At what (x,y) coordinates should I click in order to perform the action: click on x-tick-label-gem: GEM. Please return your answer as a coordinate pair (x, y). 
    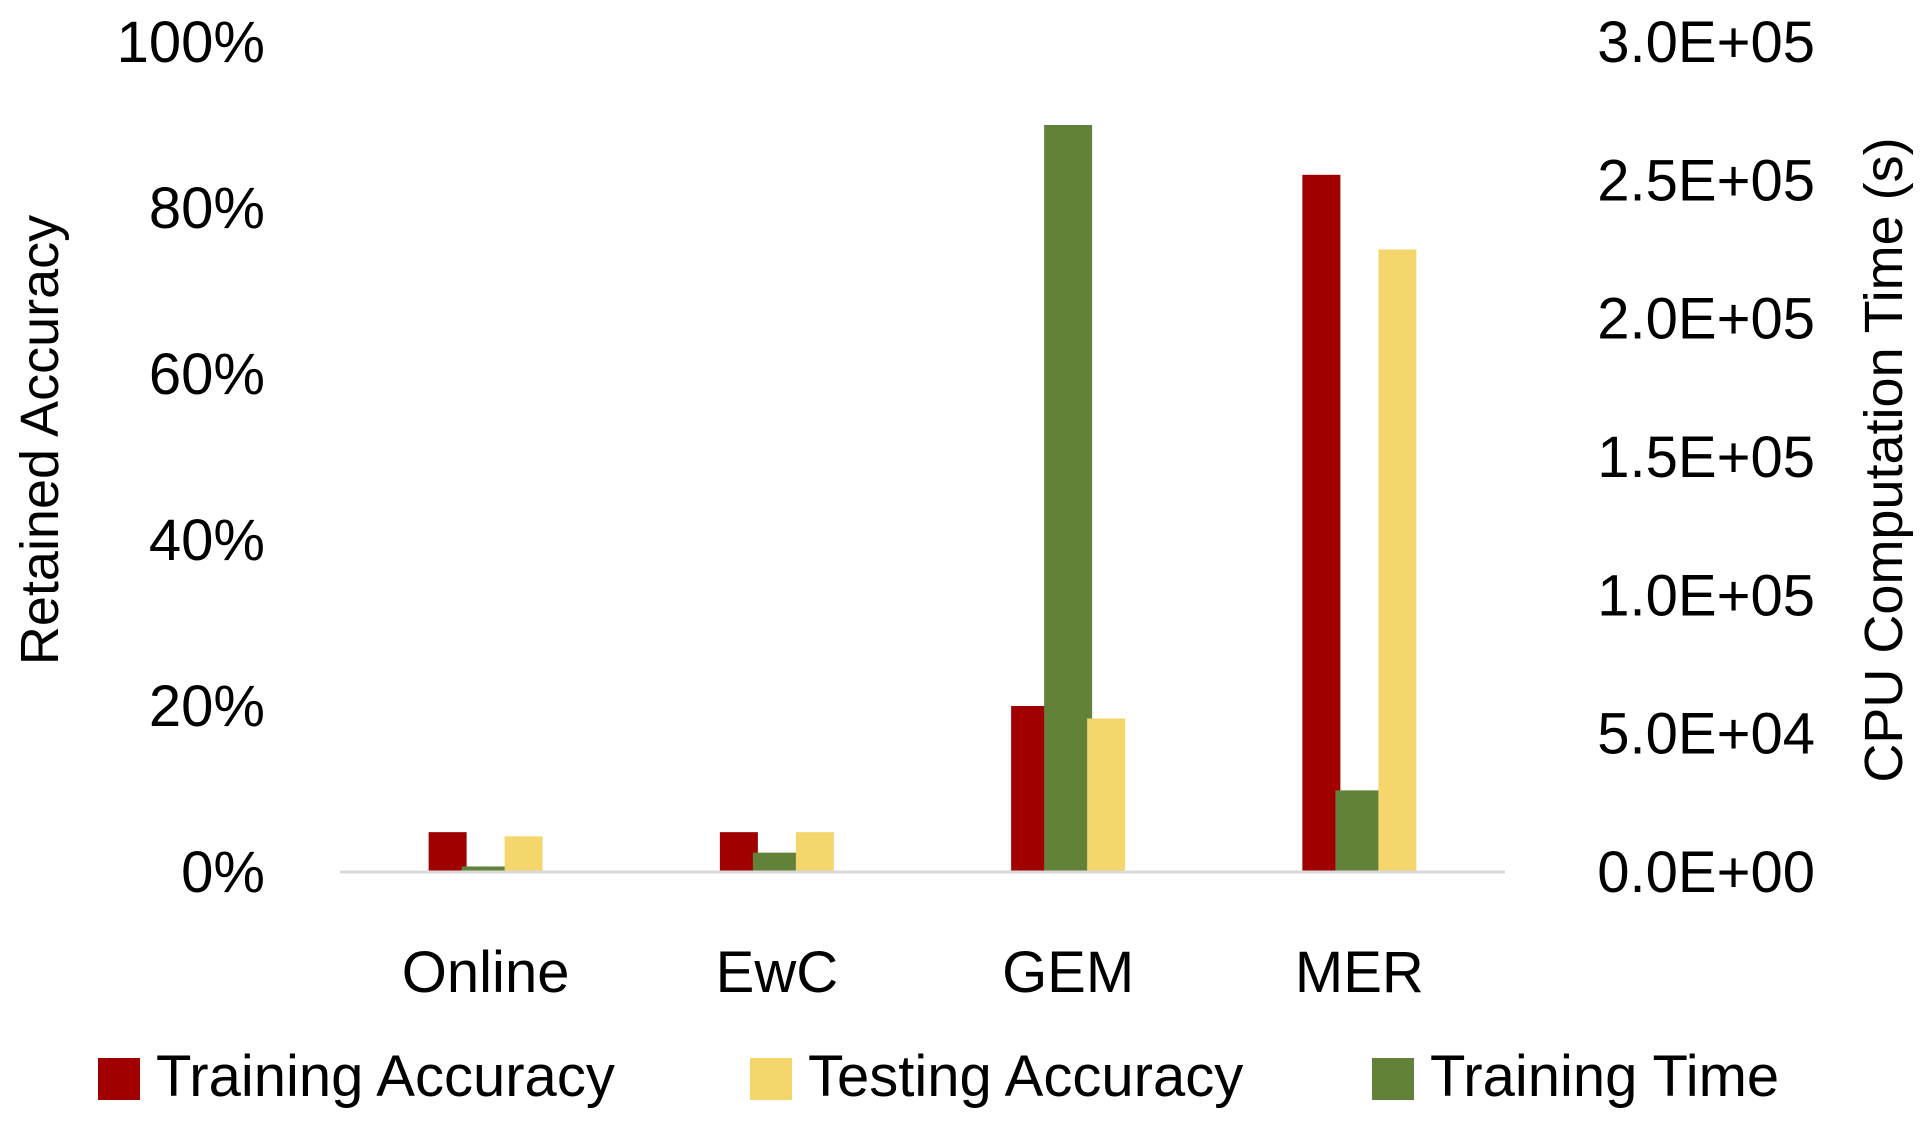
    Looking at the image, I should click on (1068, 972).